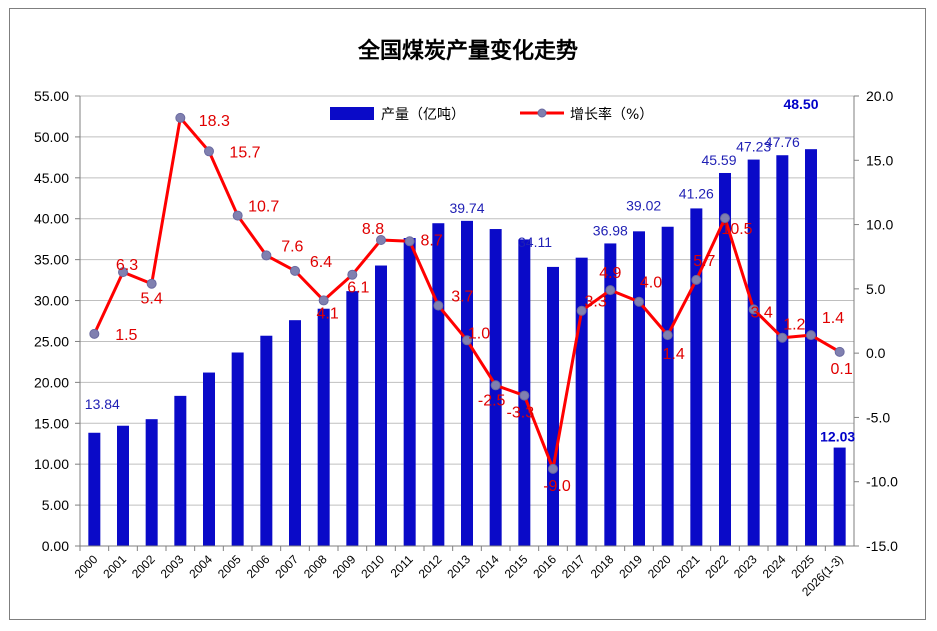  Describe the element at coordinates (782, 350) in the screenshot. I see `bar-2024` at that location.